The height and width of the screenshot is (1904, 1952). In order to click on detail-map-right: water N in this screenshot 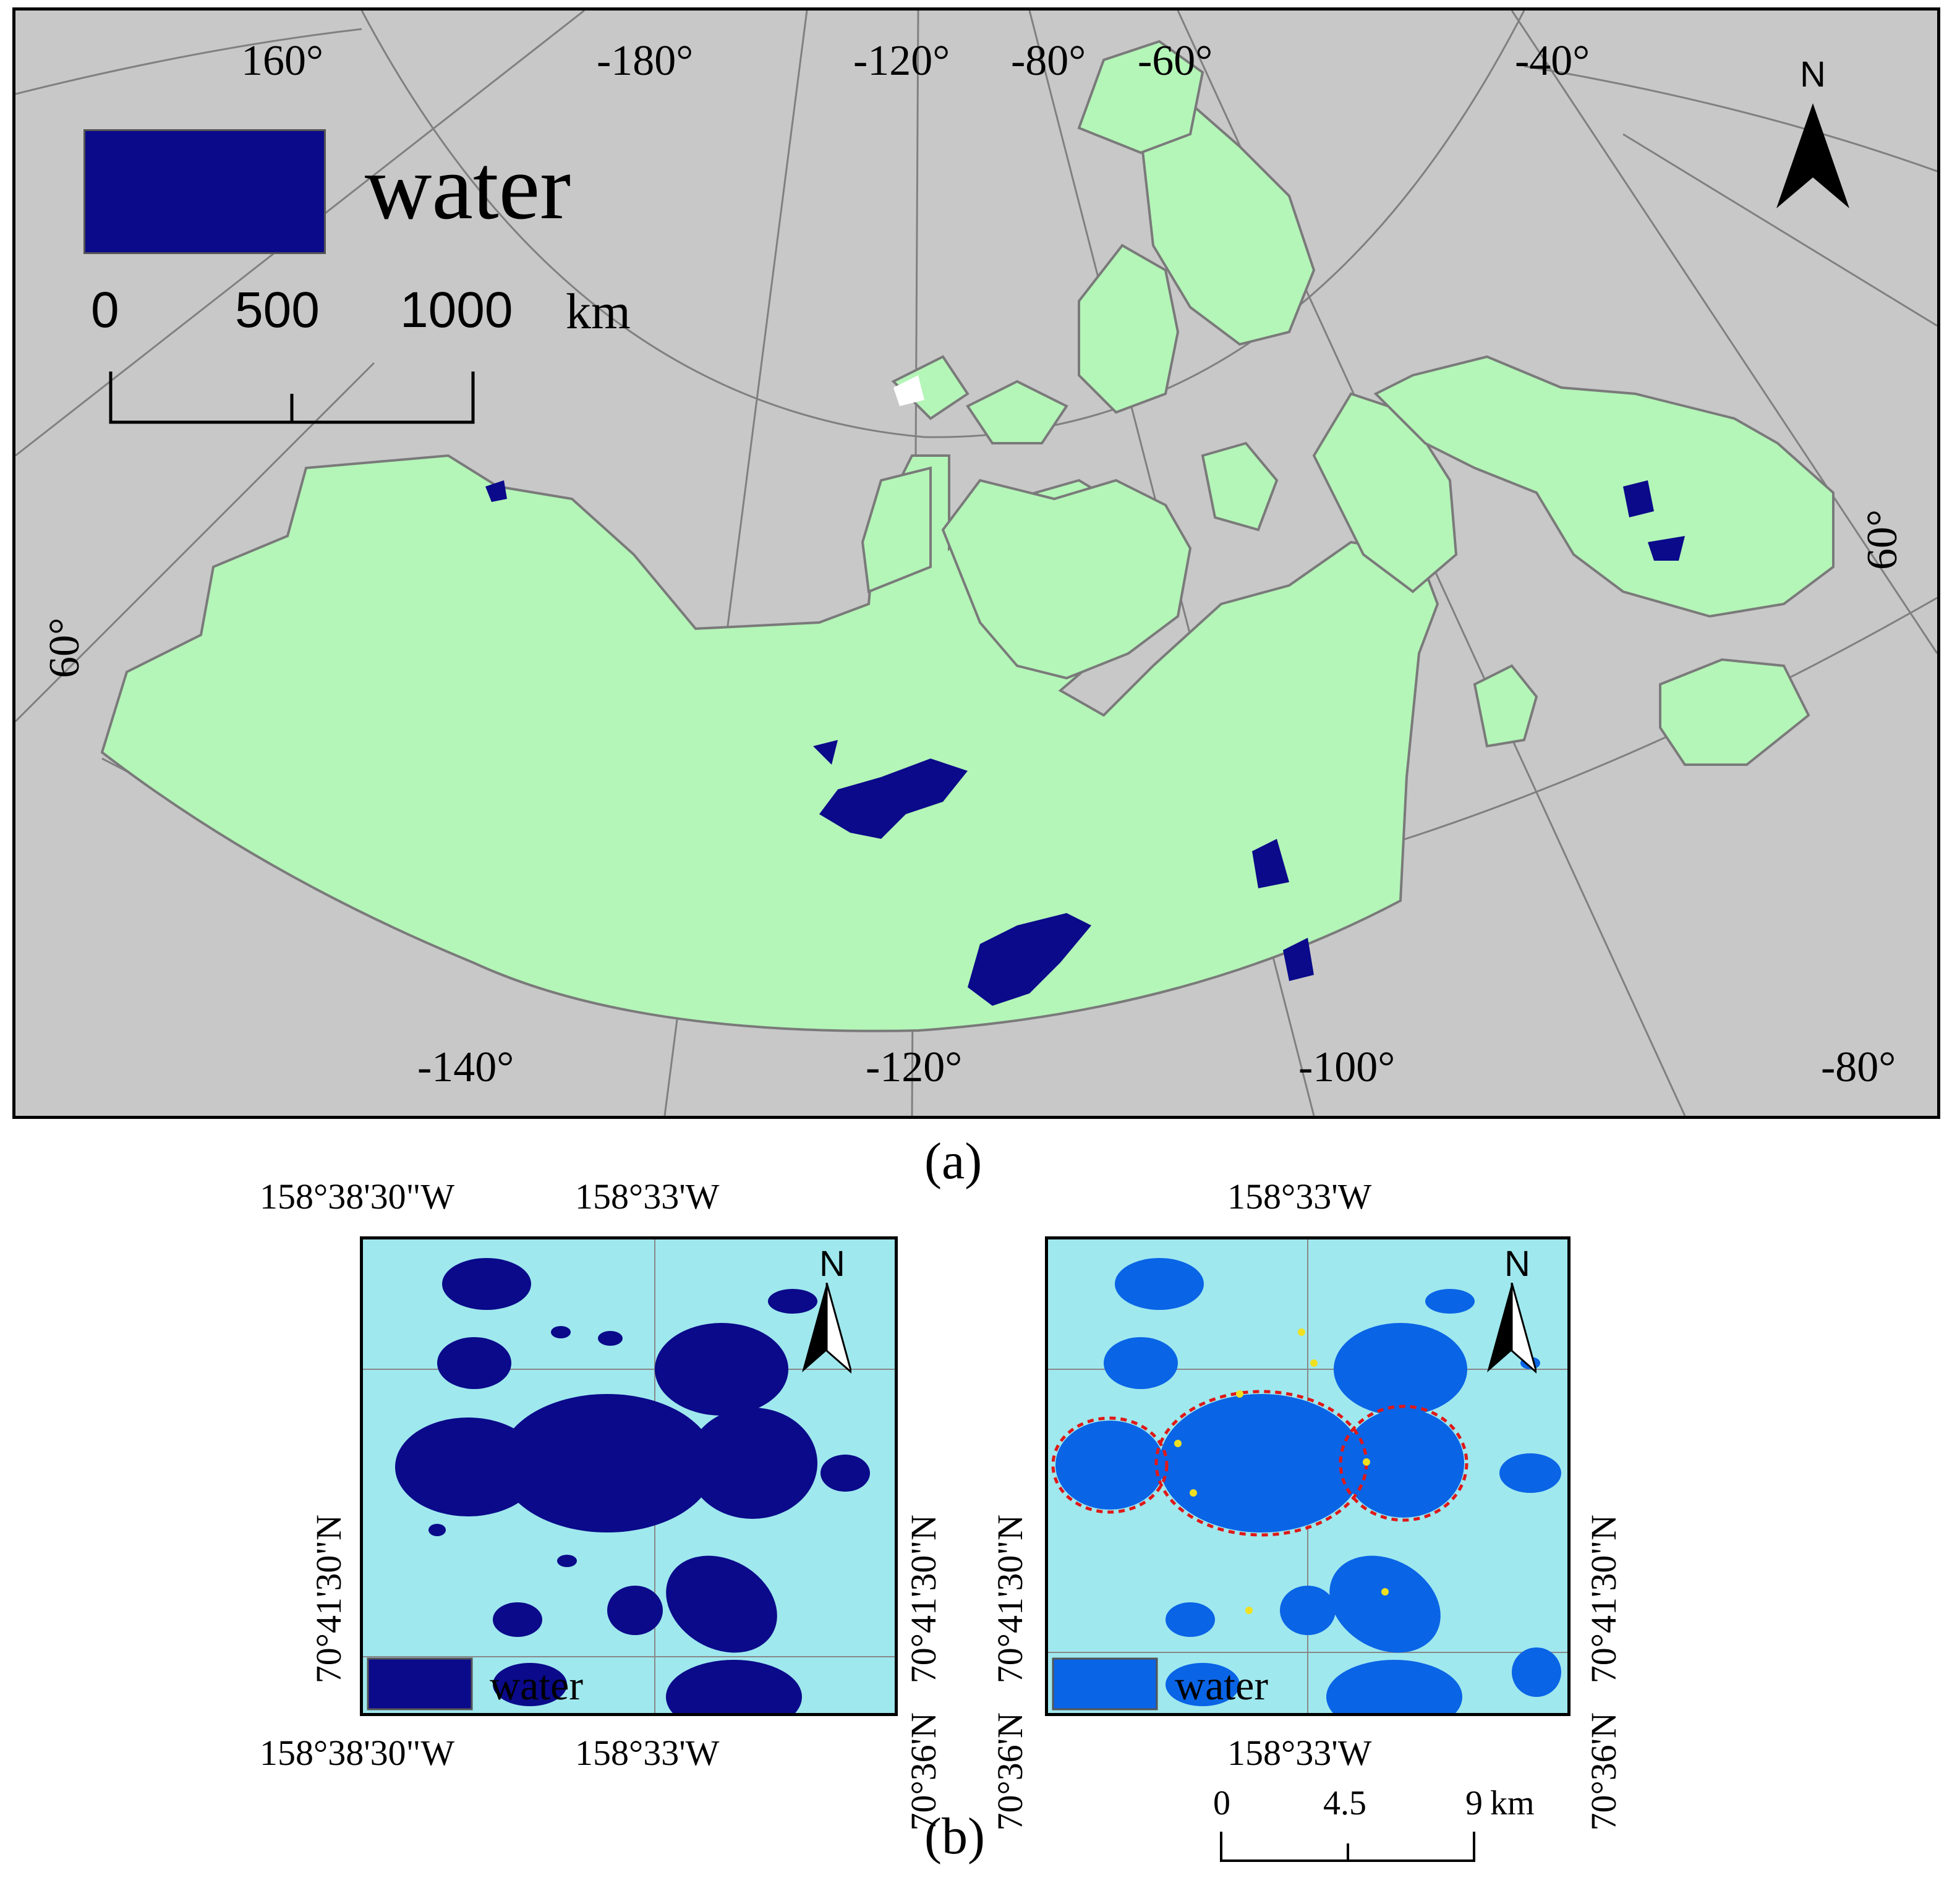, I will do `click(1308, 1476)`.